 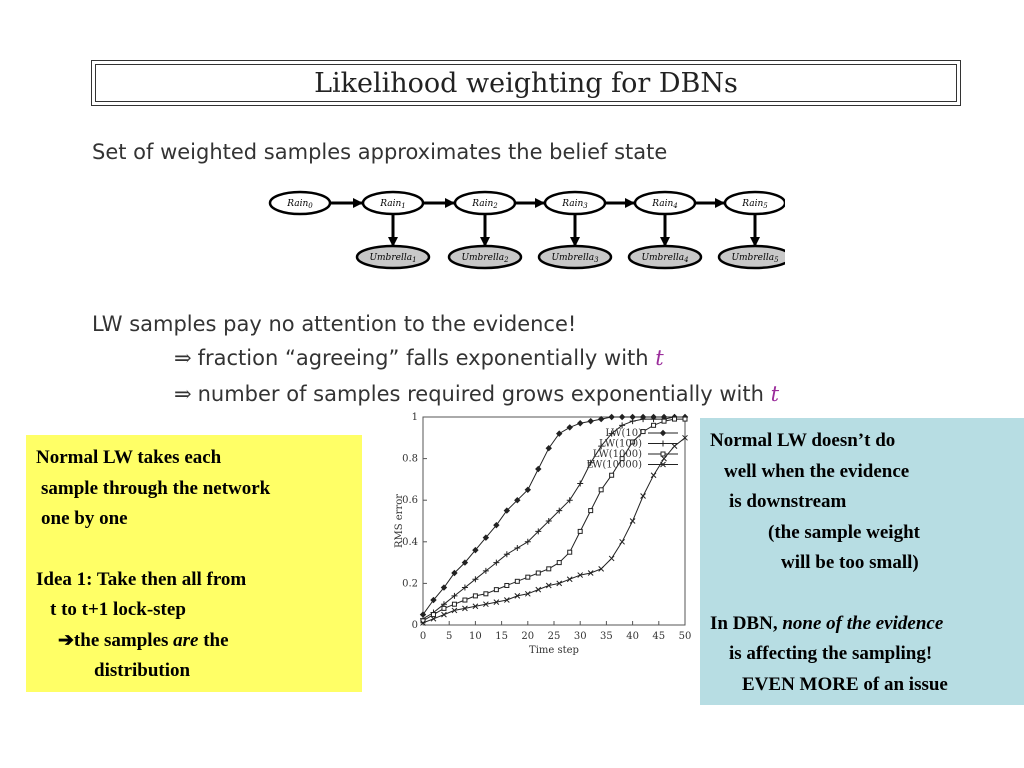 I want to click on umbrella-node-label: Umbrella5, so click(x=755, y=258).